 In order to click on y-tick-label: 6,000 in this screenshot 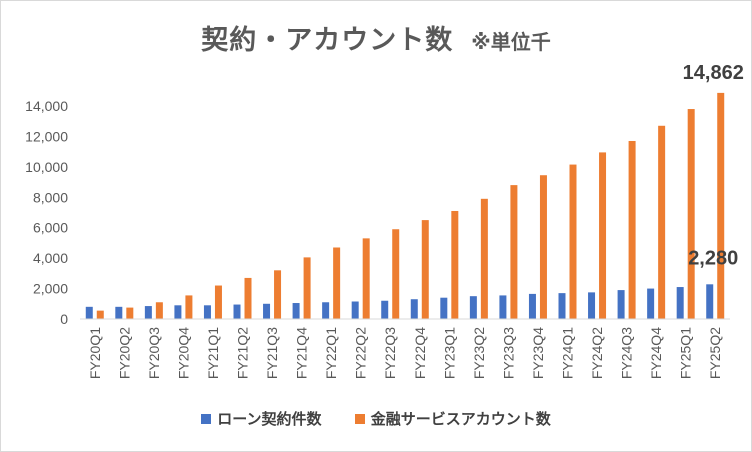, I will do `click(50, 228)`.